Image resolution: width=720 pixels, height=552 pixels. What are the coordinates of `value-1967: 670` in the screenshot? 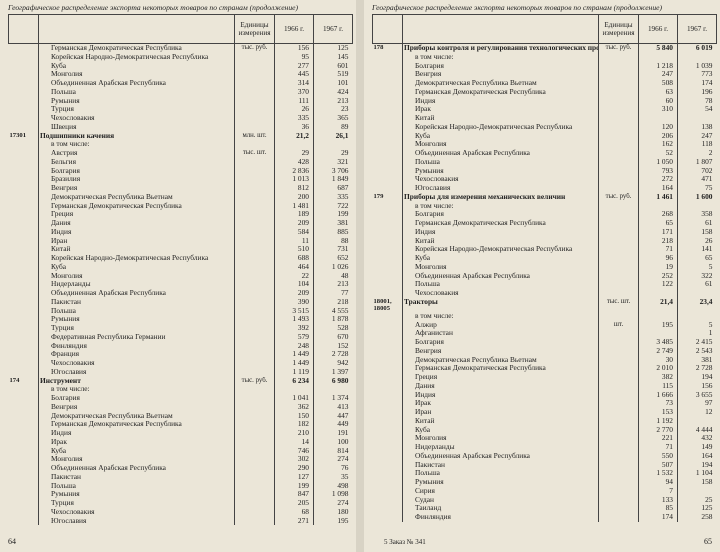 It's located at (343, 336).